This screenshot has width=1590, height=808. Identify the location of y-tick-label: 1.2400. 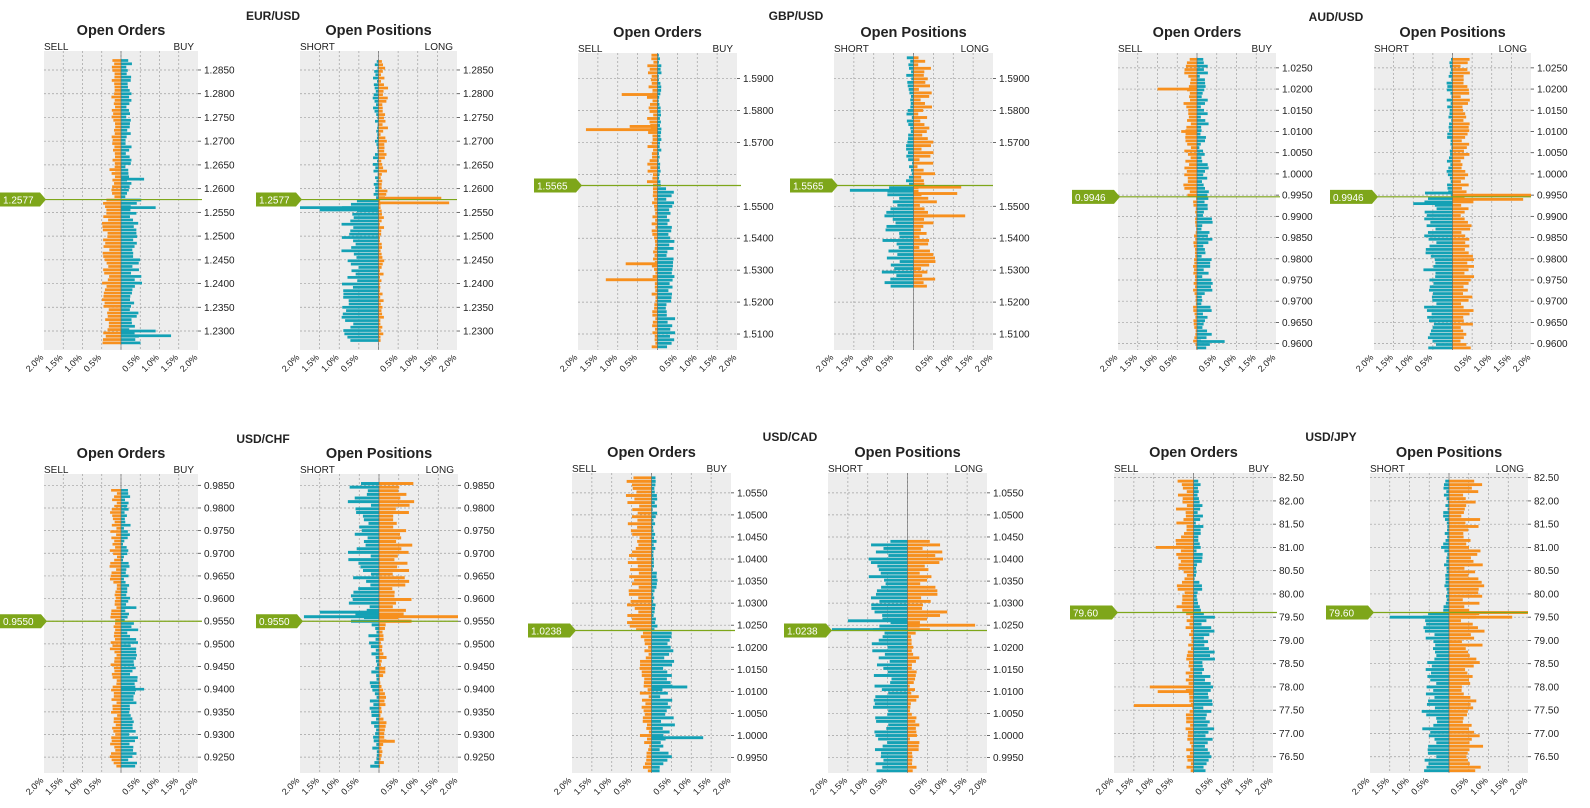
(478, 284).